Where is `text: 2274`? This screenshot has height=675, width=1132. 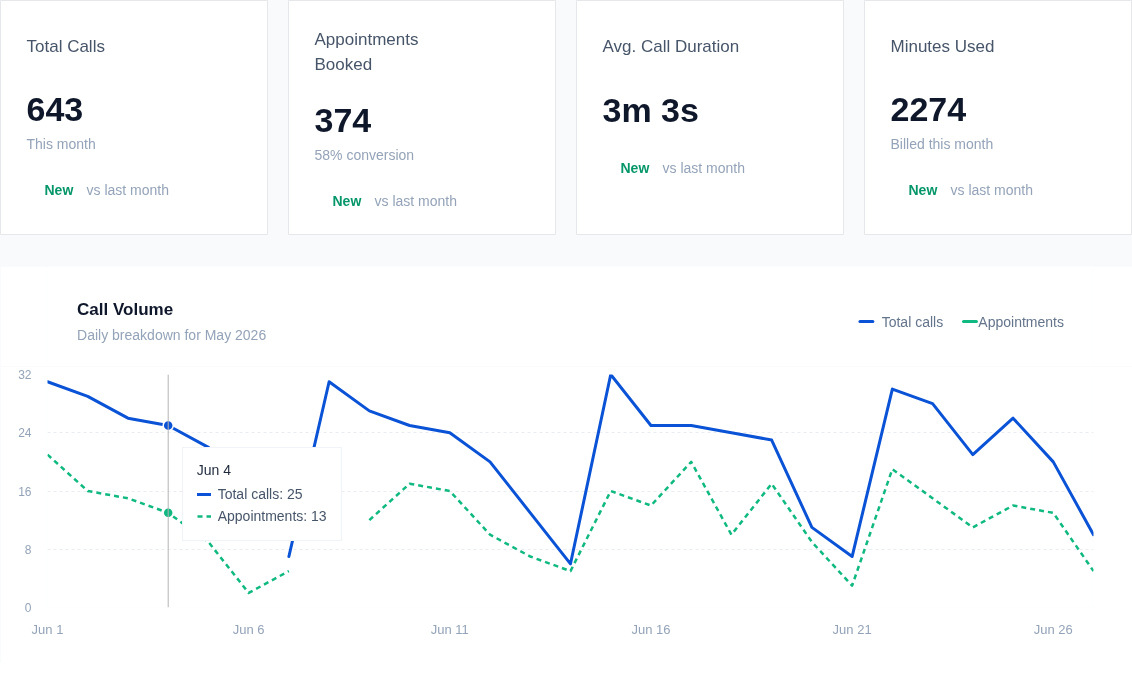 text: 2274 is located at coordinates (928, 109).